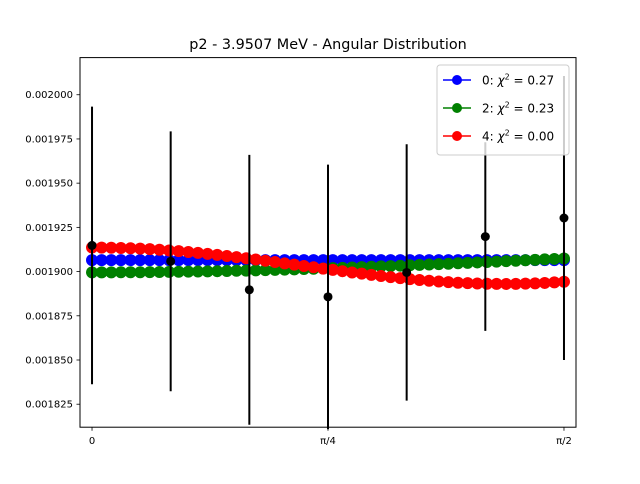 The image size is (640, 484). I want to click on legend-label-prefix: 4:, so click(490, 137).